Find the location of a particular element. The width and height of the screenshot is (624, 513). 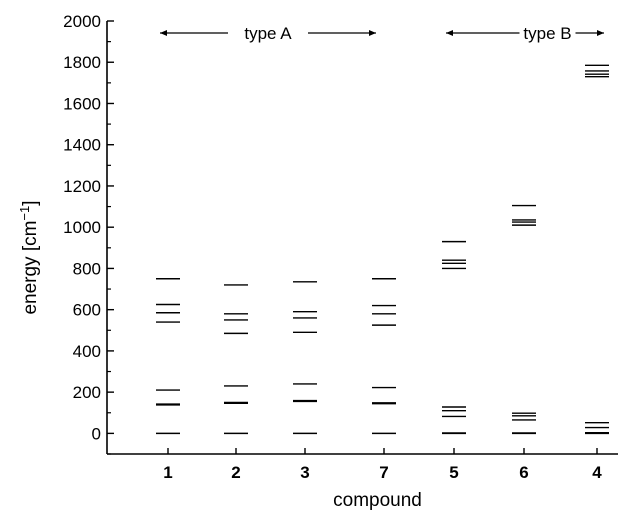

y-tick-label: 1200 is located at coordinates (82, 186).